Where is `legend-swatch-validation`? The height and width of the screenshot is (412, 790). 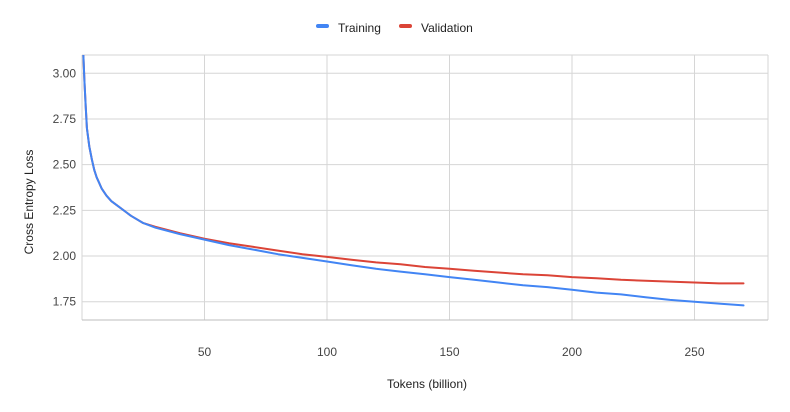 legend-swatch-validation is located at coordinates (405, 26).